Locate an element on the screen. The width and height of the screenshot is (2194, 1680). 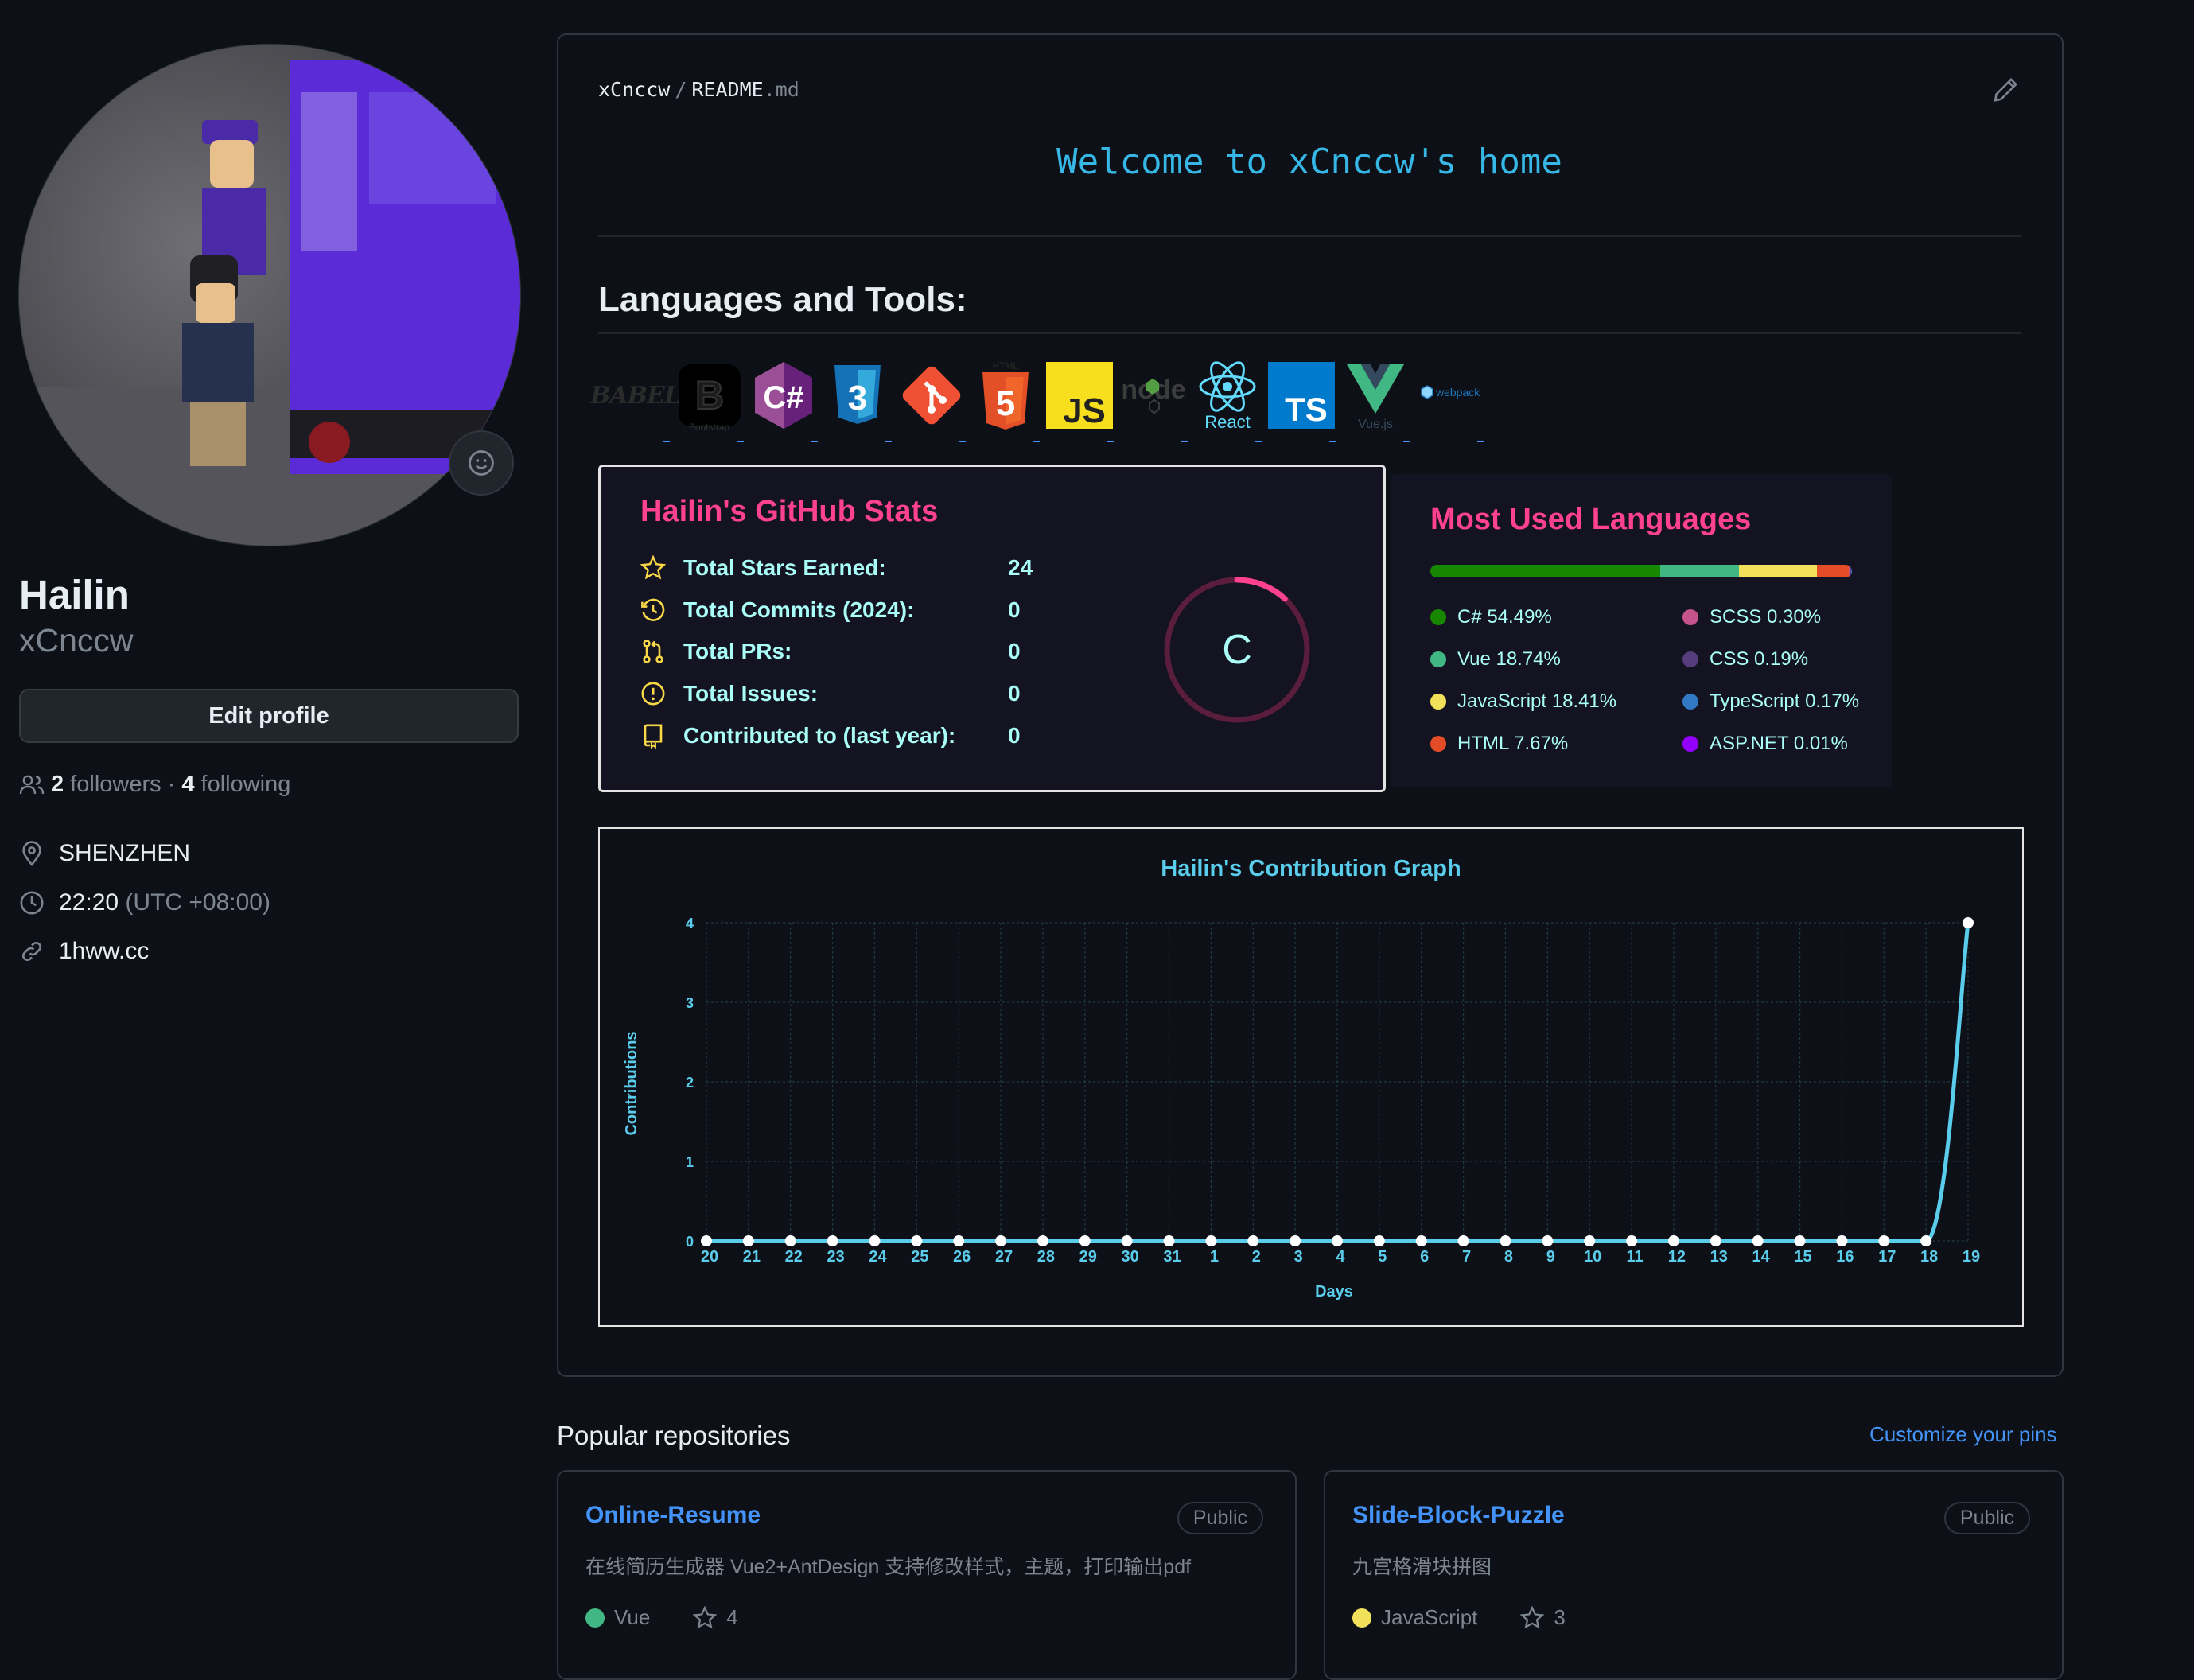
webpack-logo: webpack is located at coordinates (1449, 395).